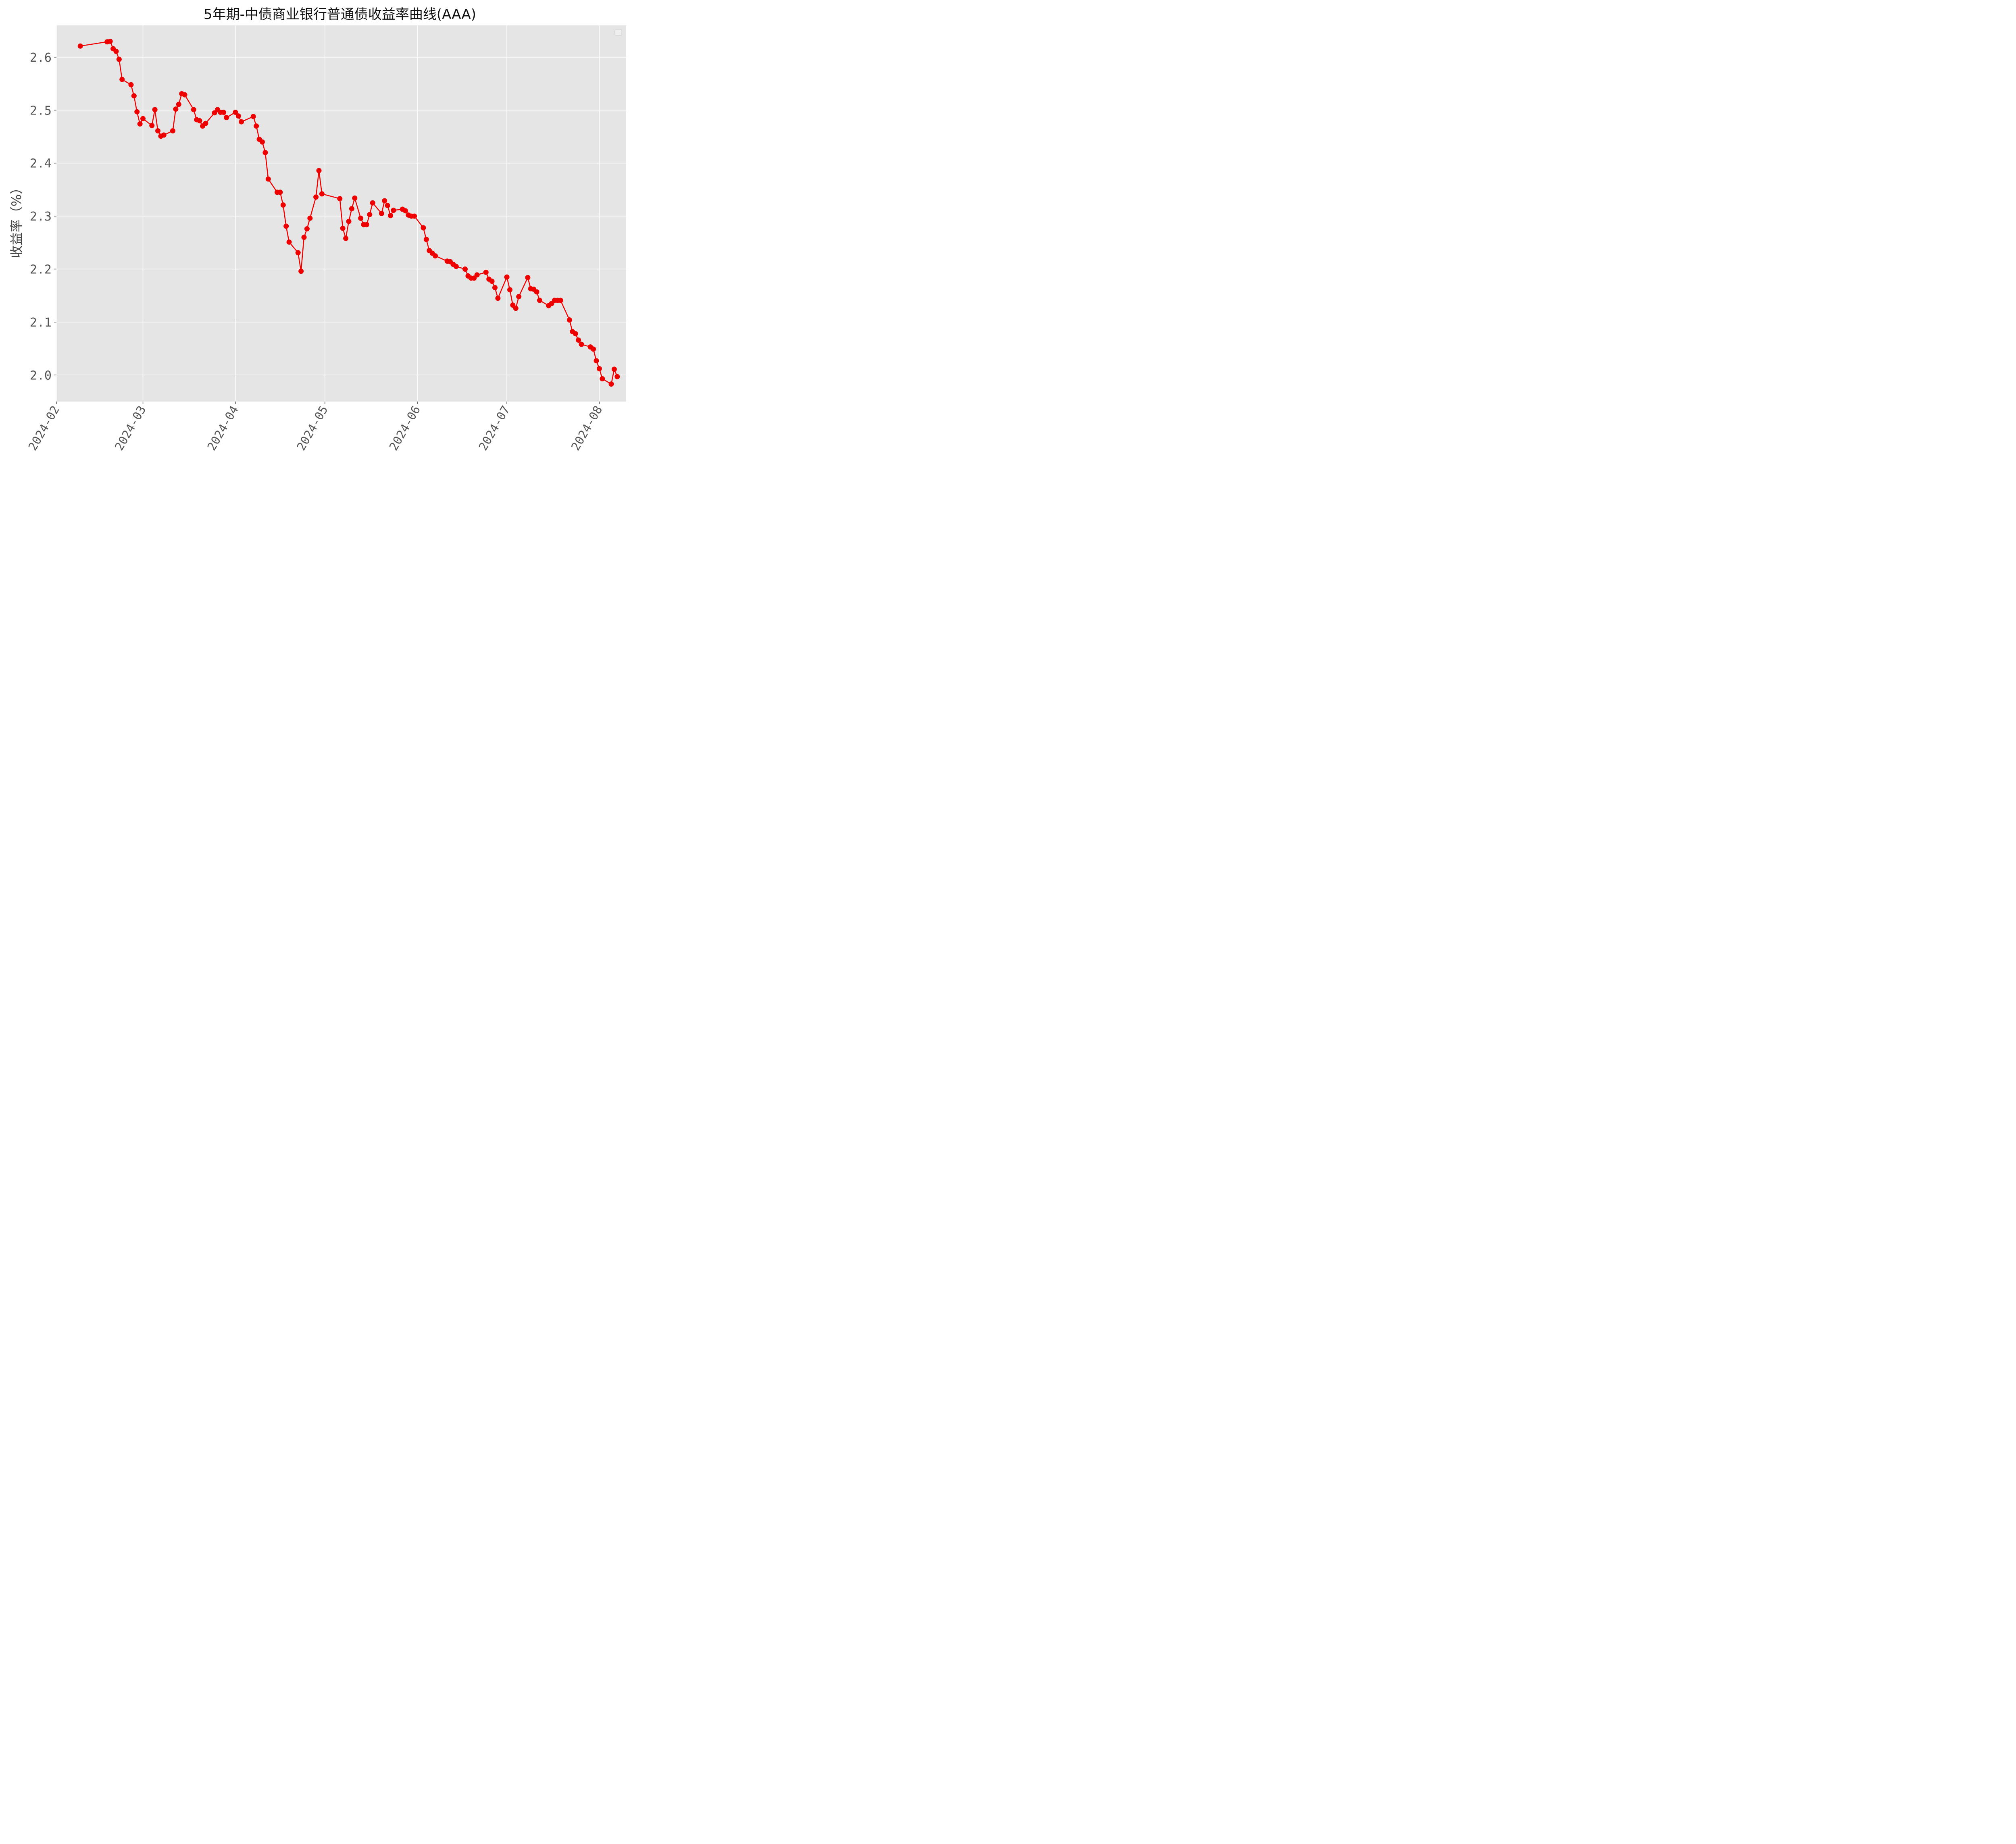  Describe the element at coordinates (41, 375) in the screenshot. I see `y-tick-label: 2.0` at that location.